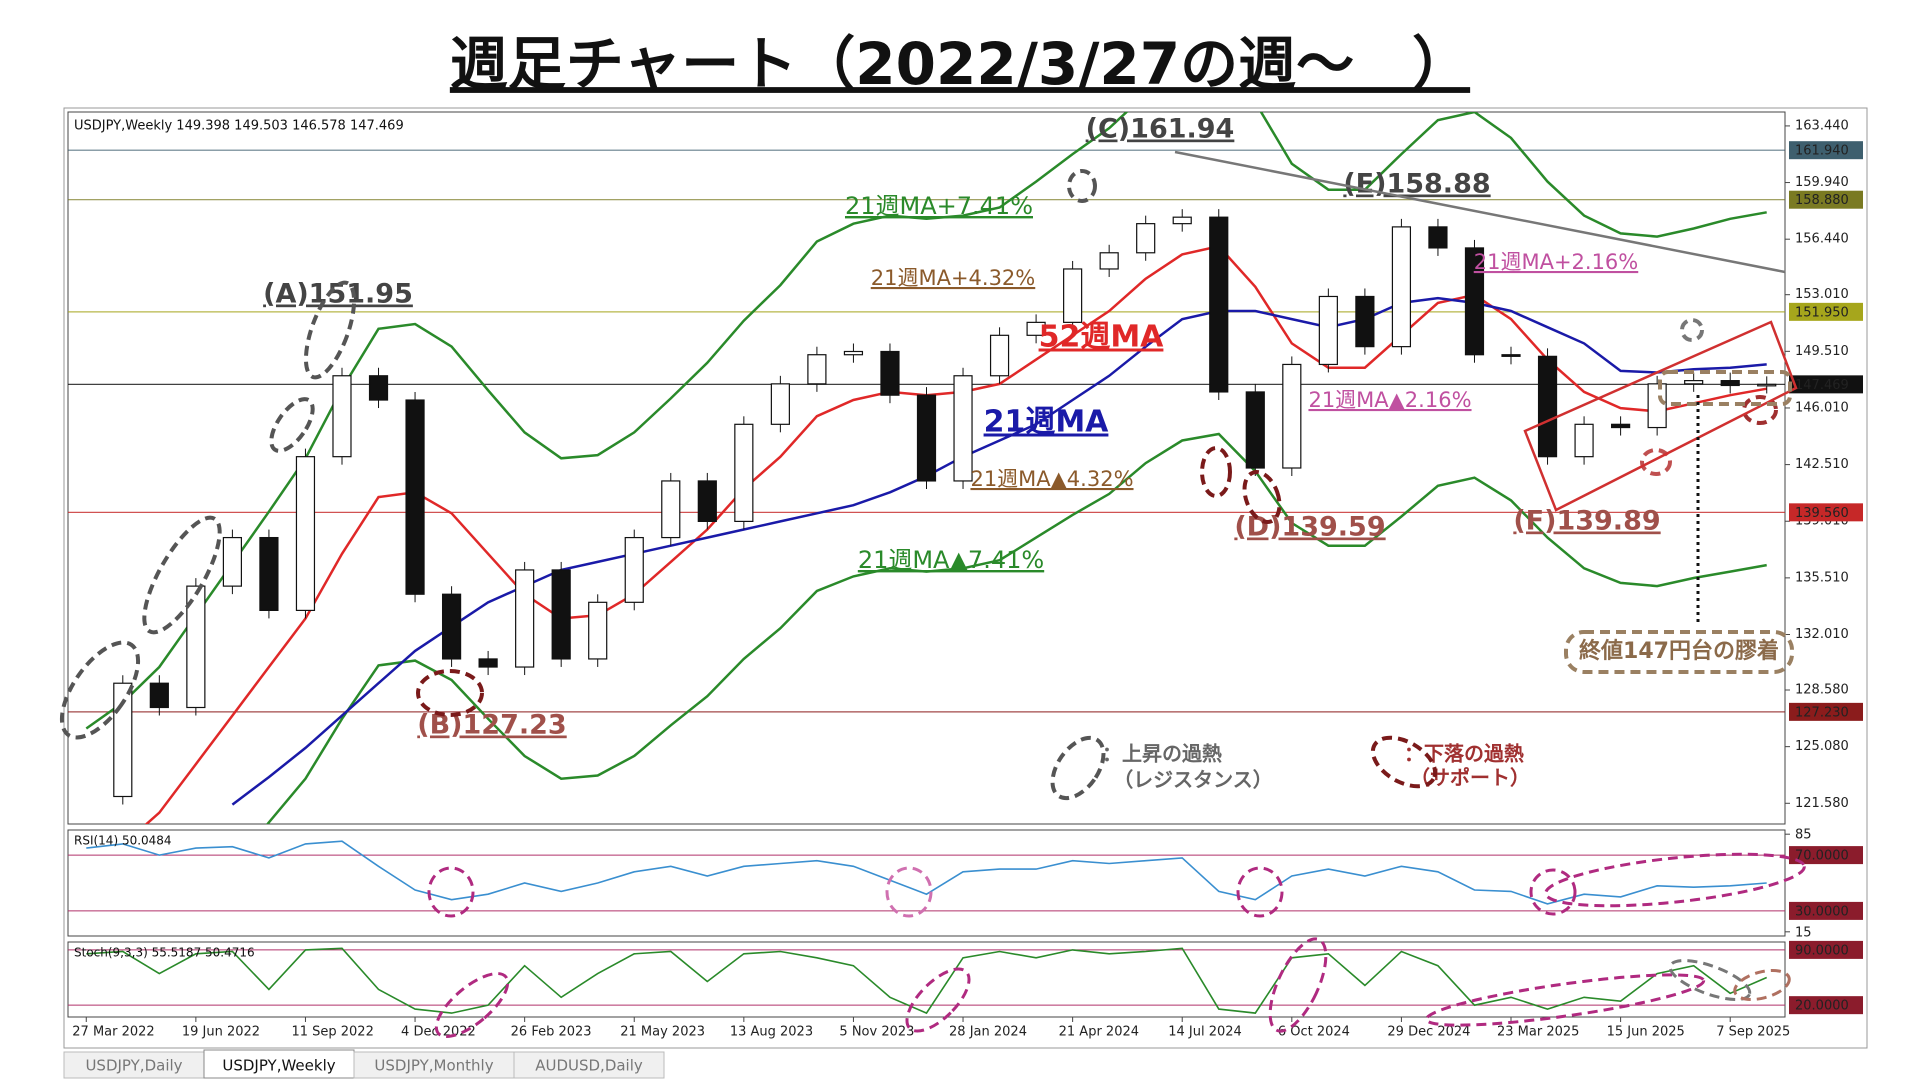 This screenshot has height=1084, width=1920. I want to click on x-tick-label: 13 Aug 2023, so click(771, 1032).